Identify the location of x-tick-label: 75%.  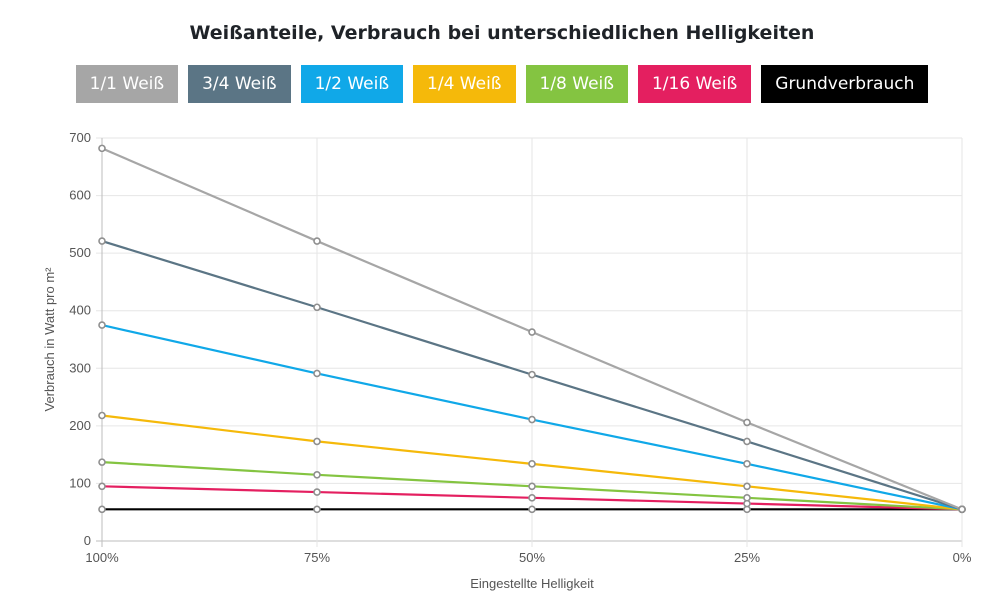
(317, 557).